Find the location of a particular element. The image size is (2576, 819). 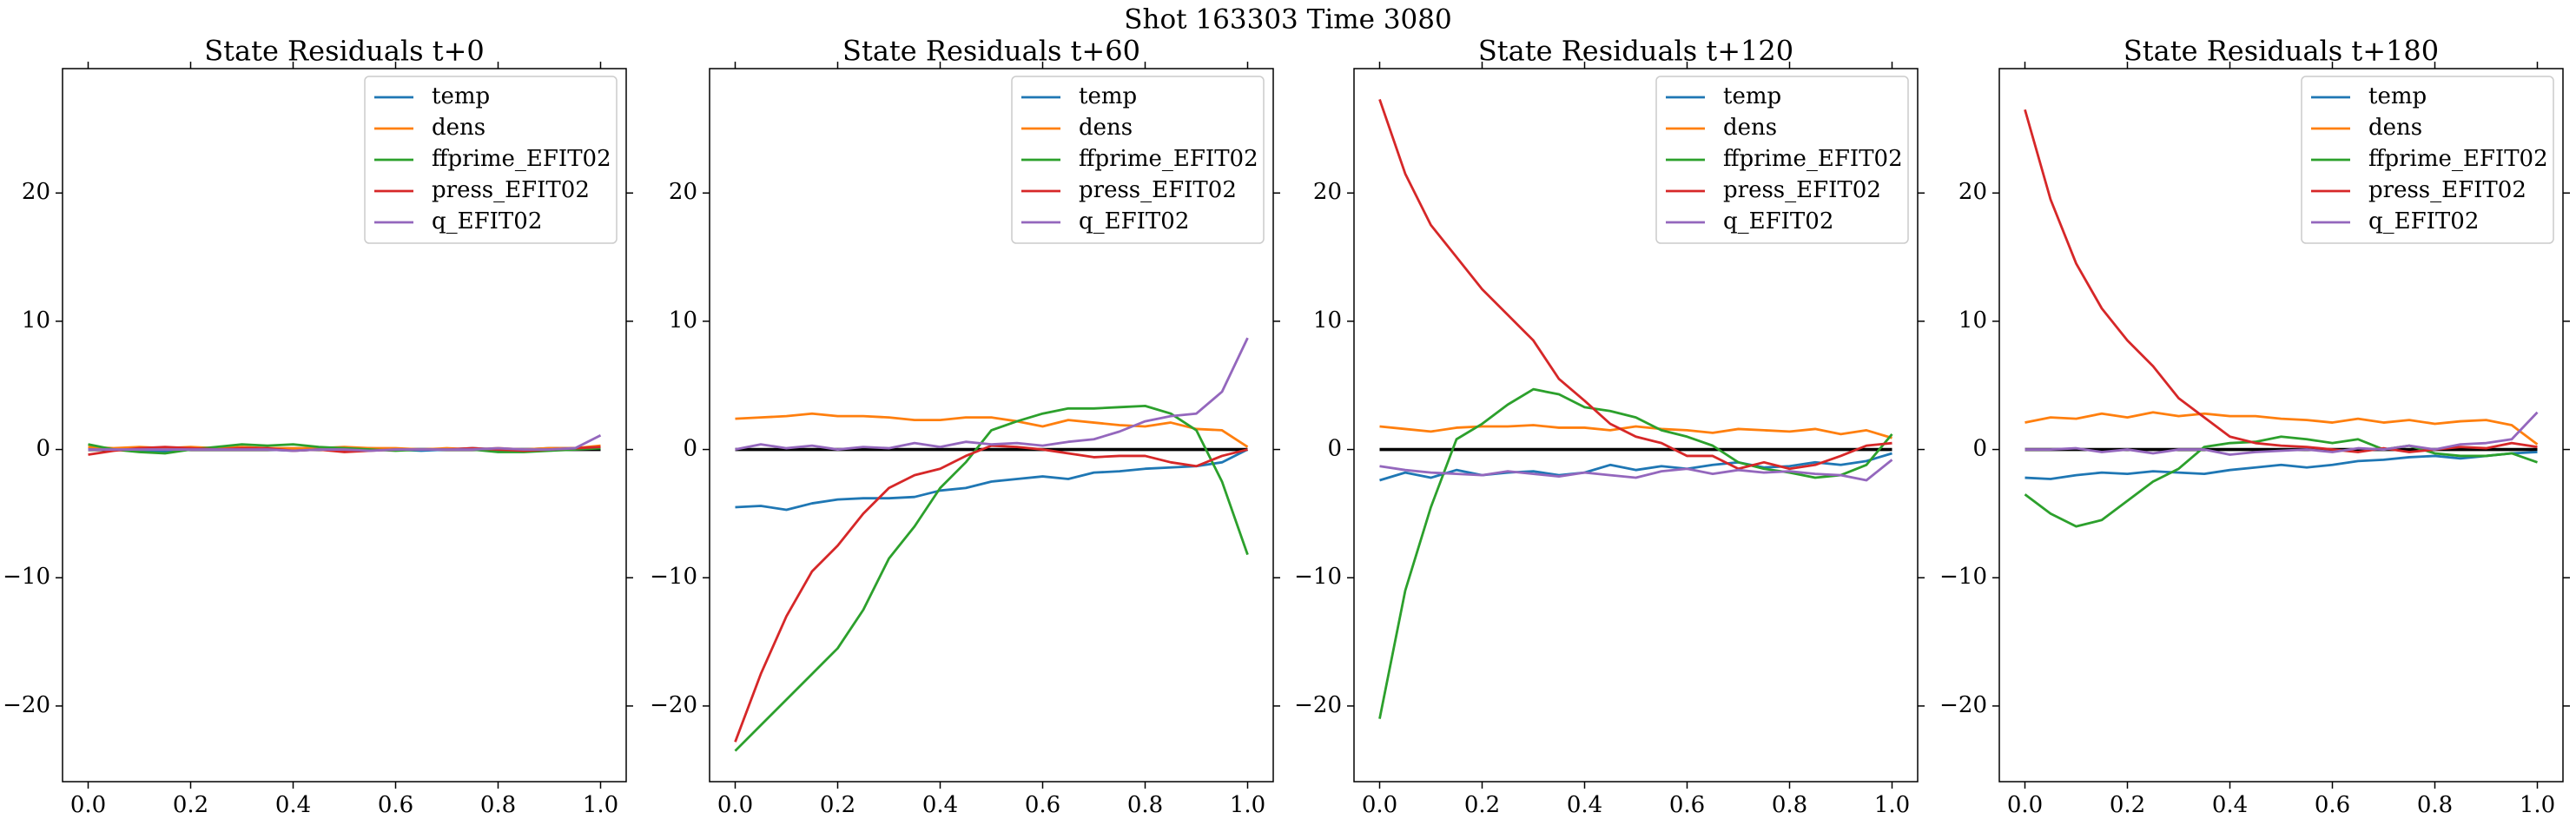

subplot-title: State Residuals t+120 is located at coordinates (1636, 51).